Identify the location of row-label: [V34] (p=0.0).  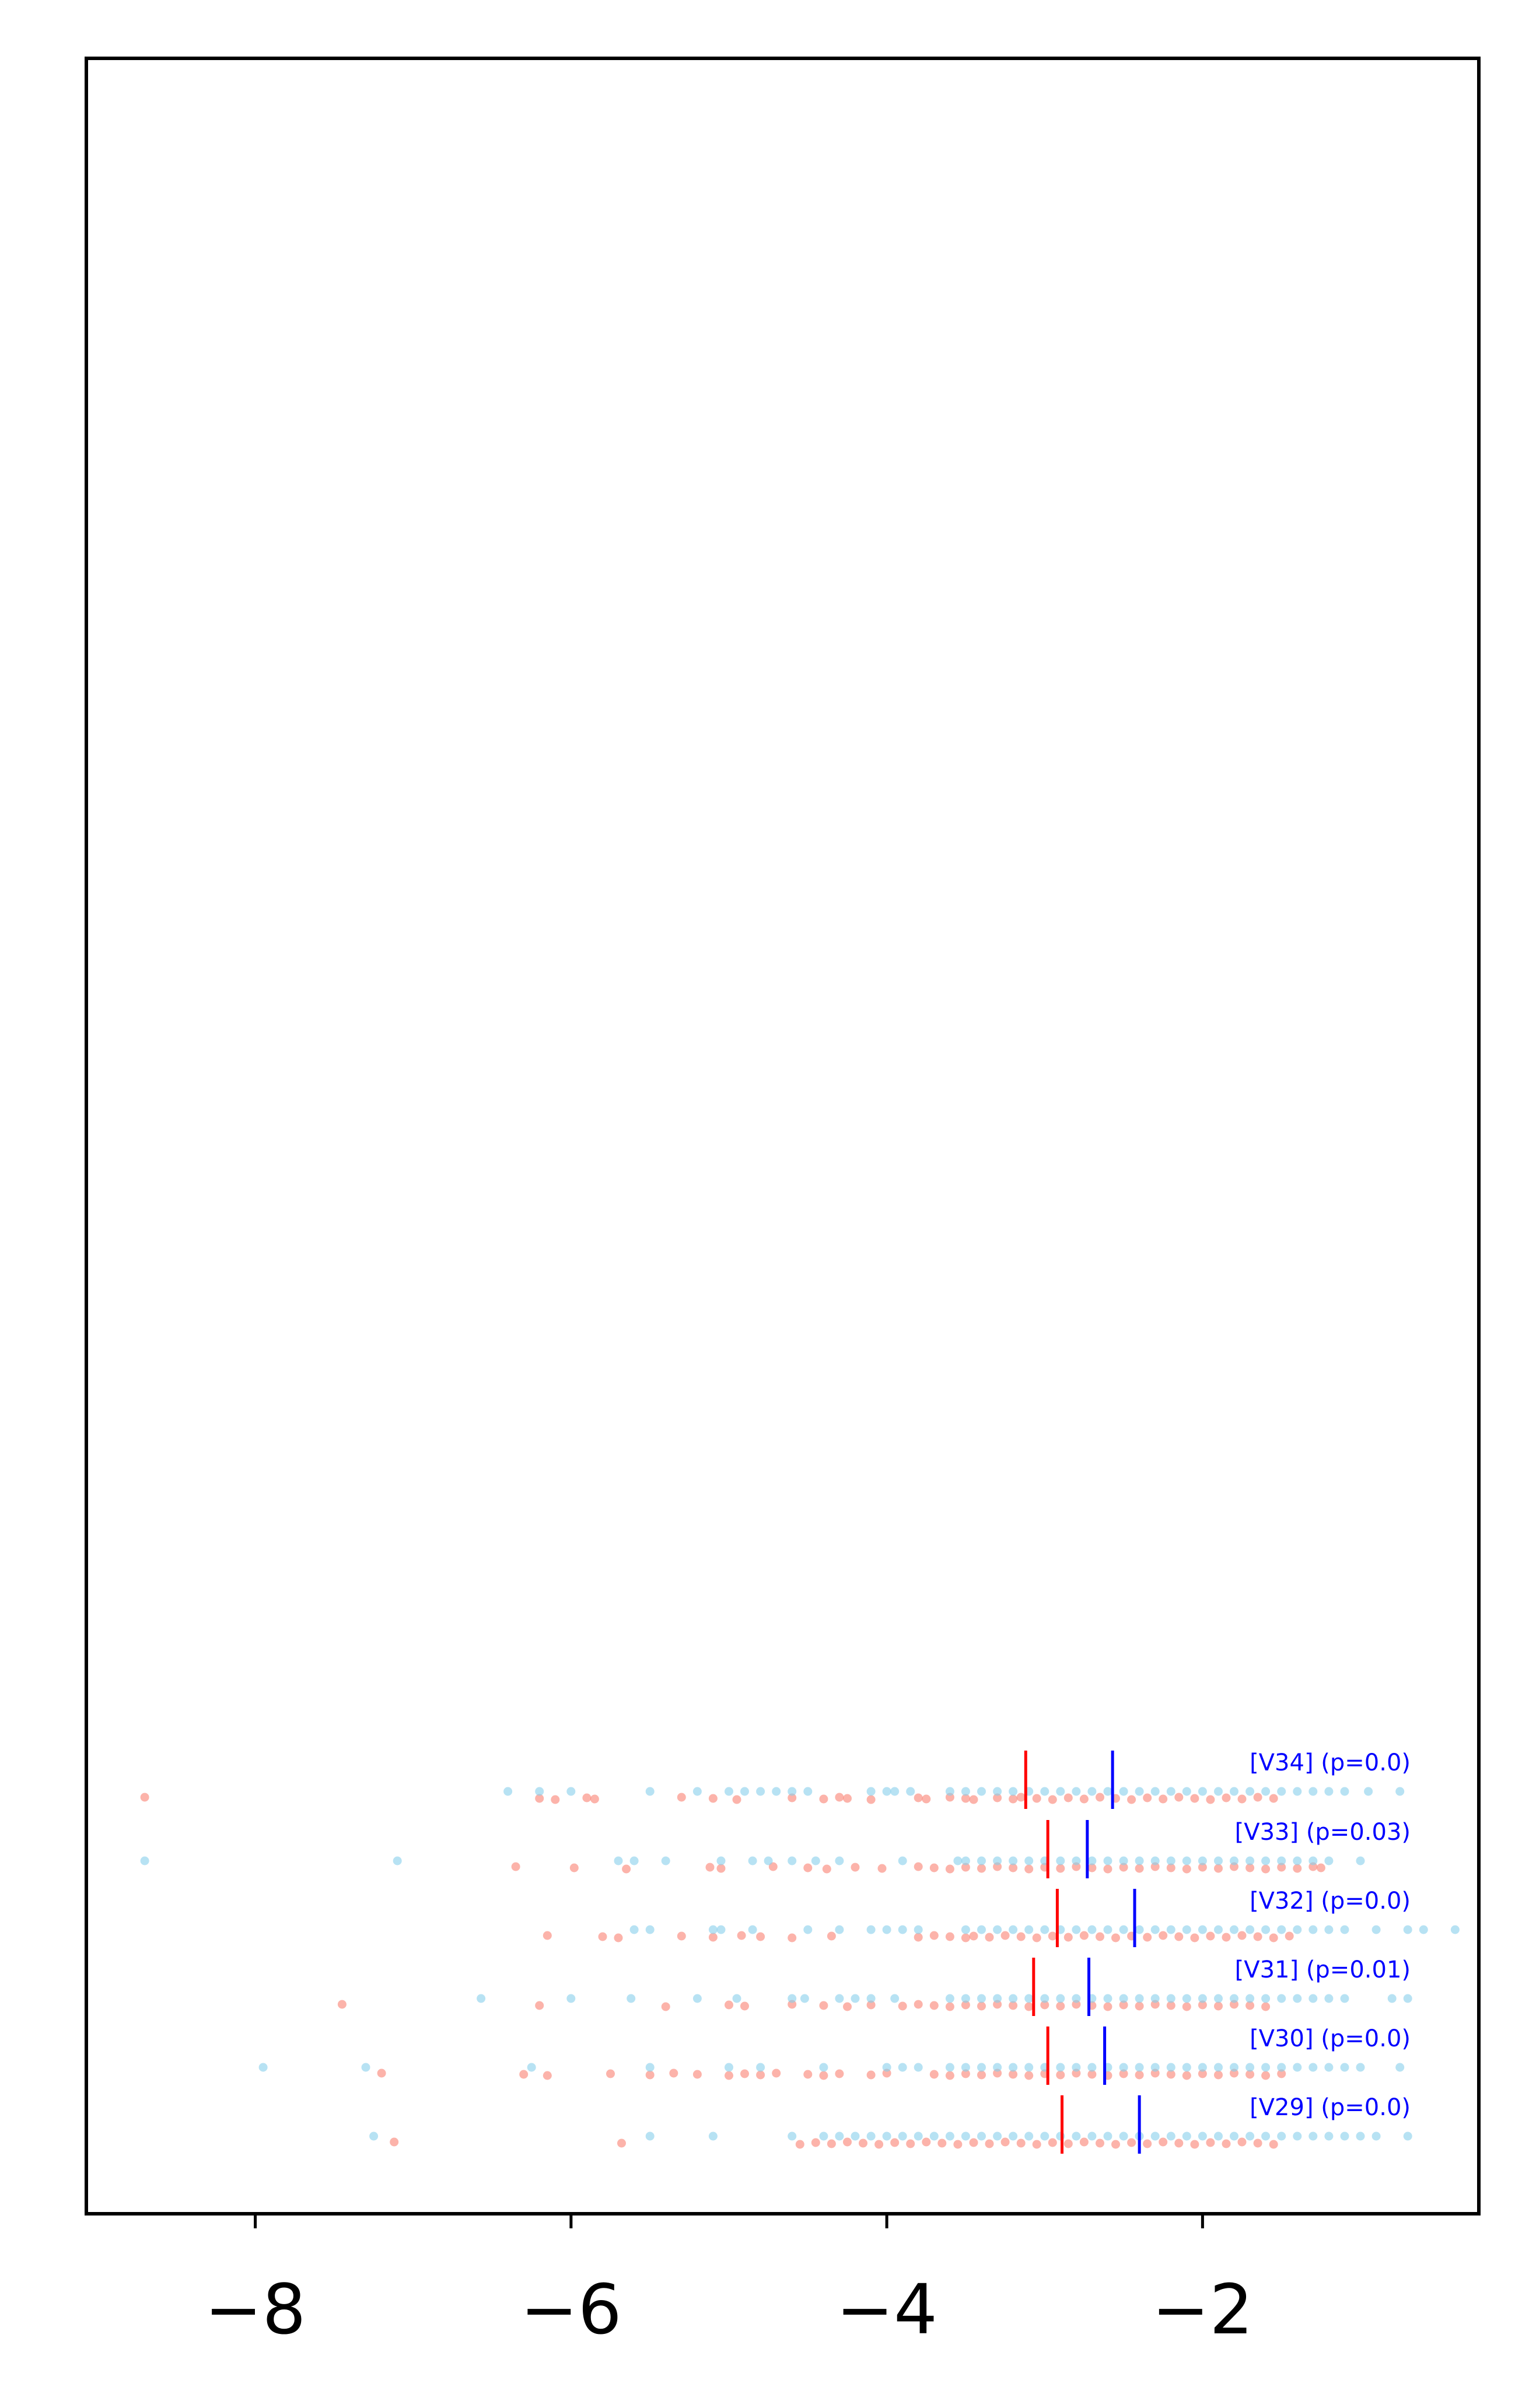
(1330, 1762).